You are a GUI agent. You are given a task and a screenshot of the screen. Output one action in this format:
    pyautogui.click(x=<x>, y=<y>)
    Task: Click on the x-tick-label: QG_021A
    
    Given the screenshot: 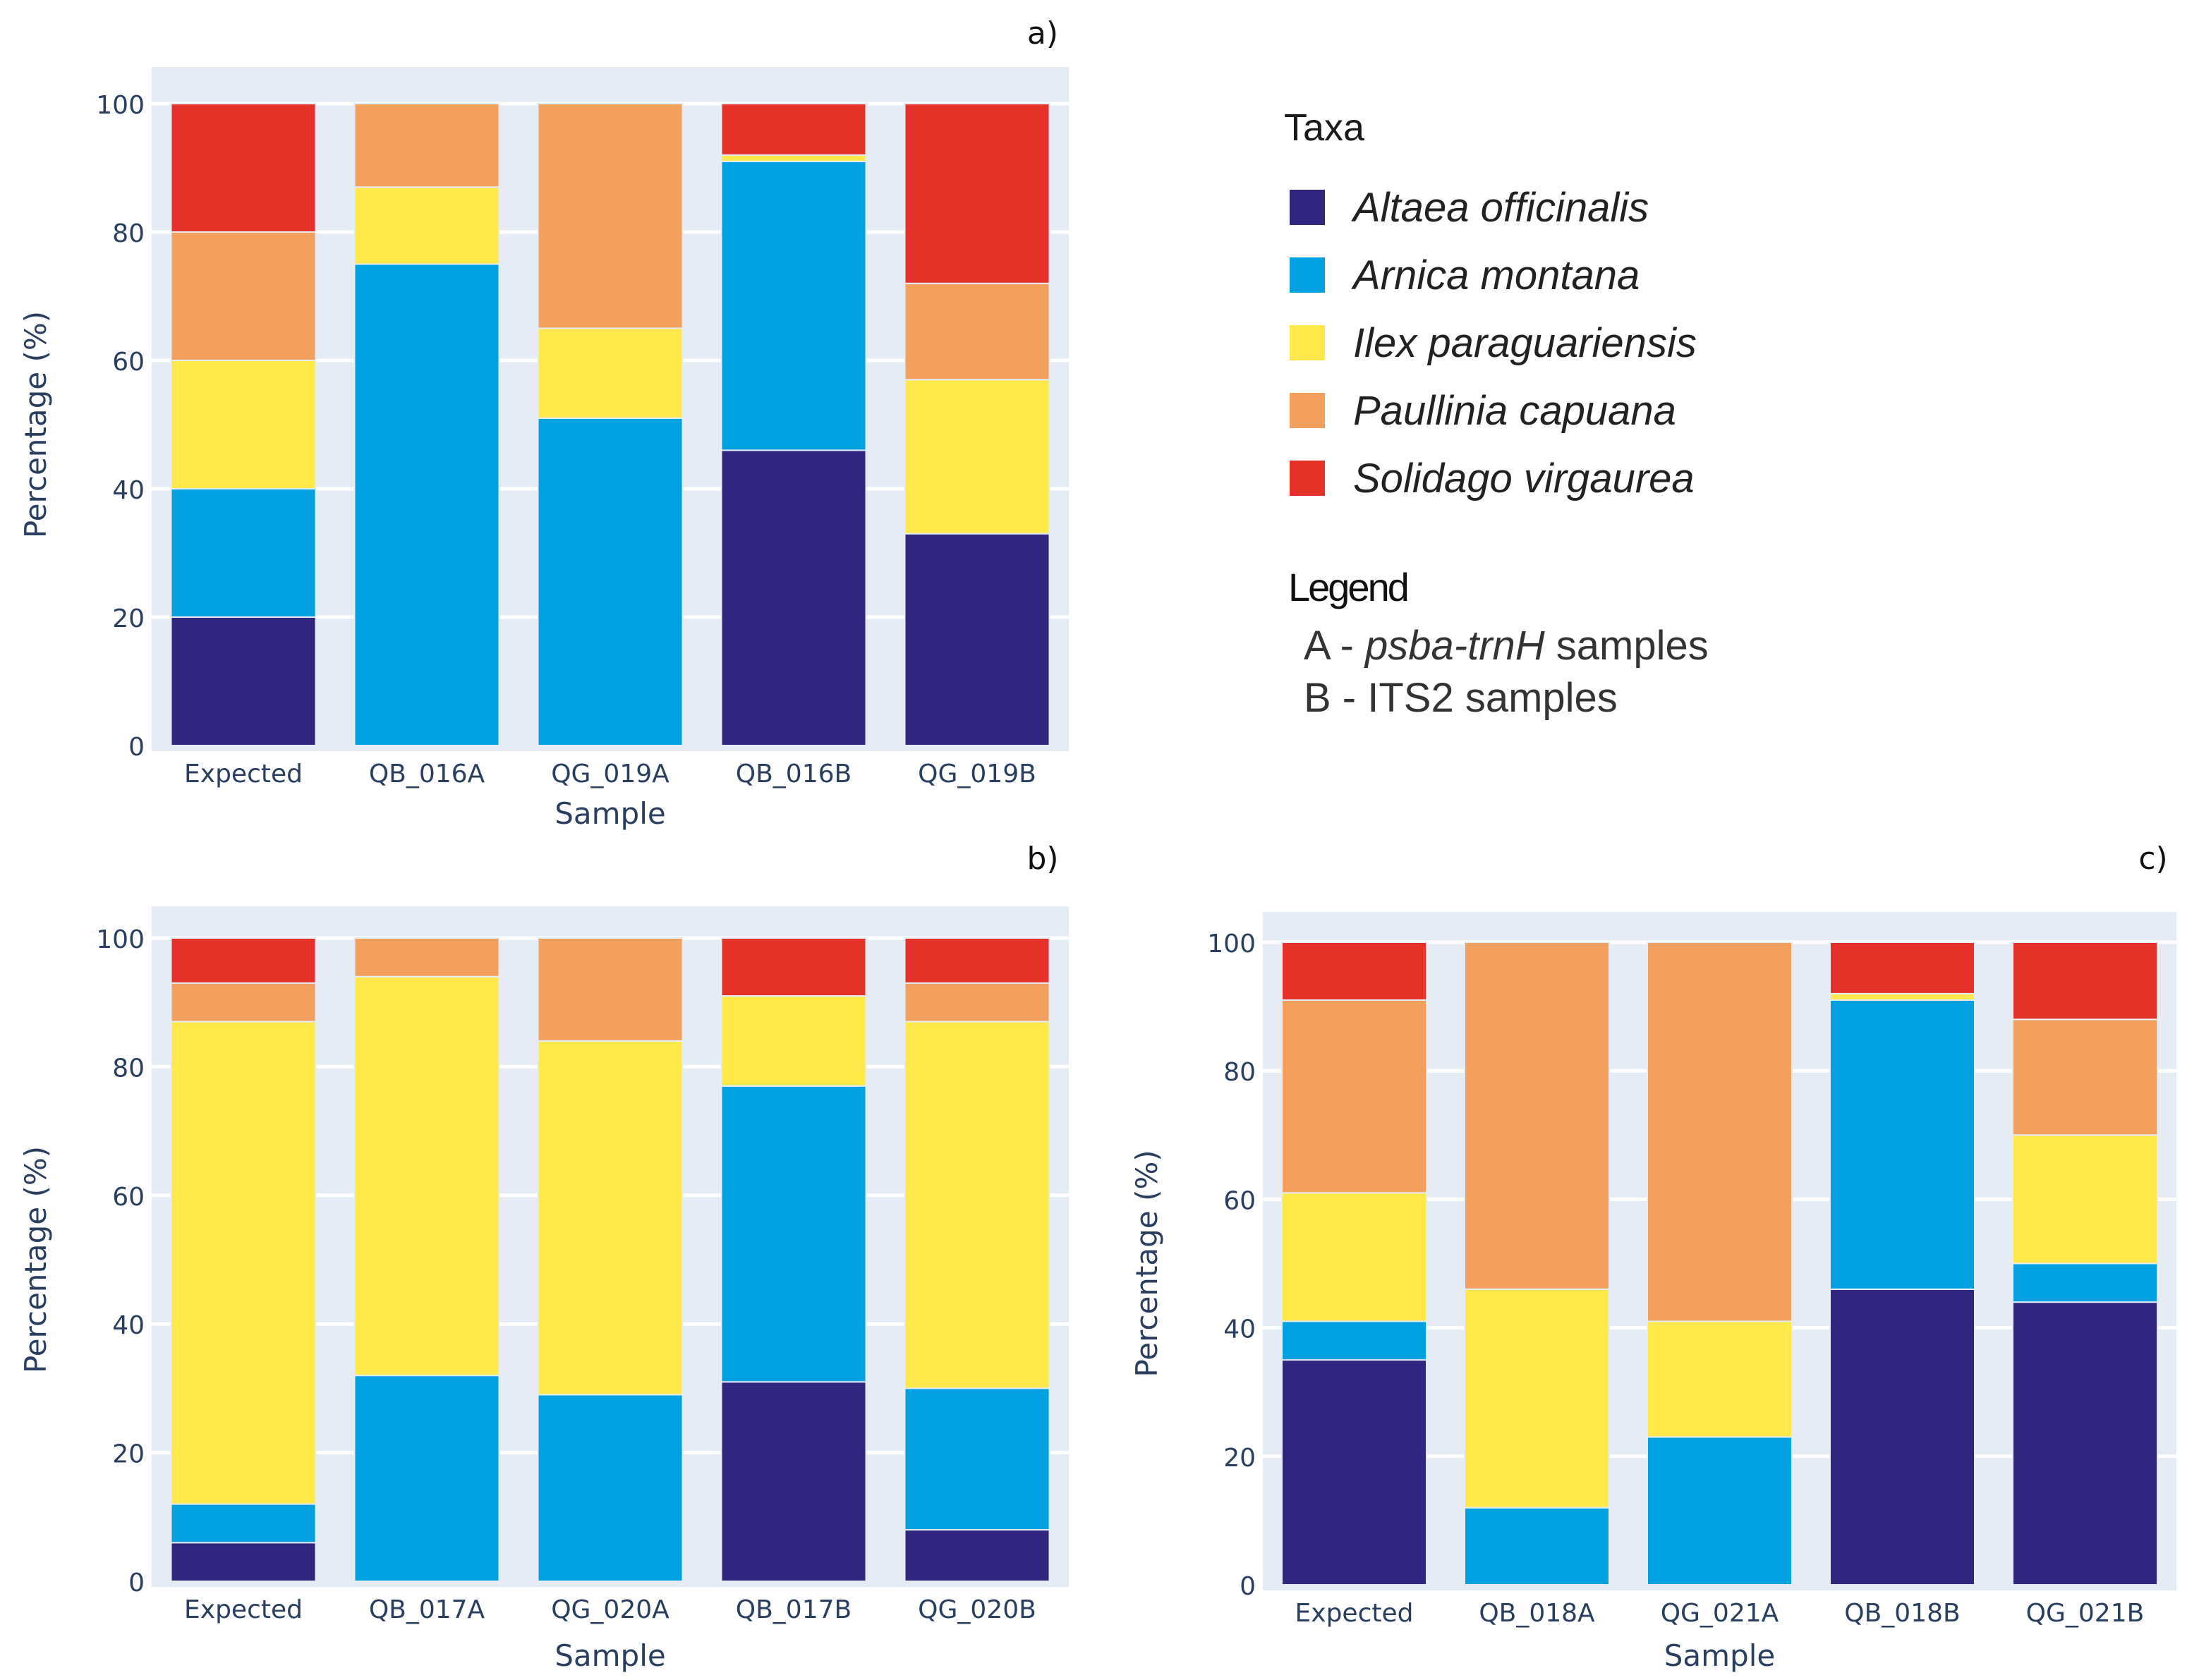 What is the action you would take?
    pyautogui.click(x=1720, y=1613)
    